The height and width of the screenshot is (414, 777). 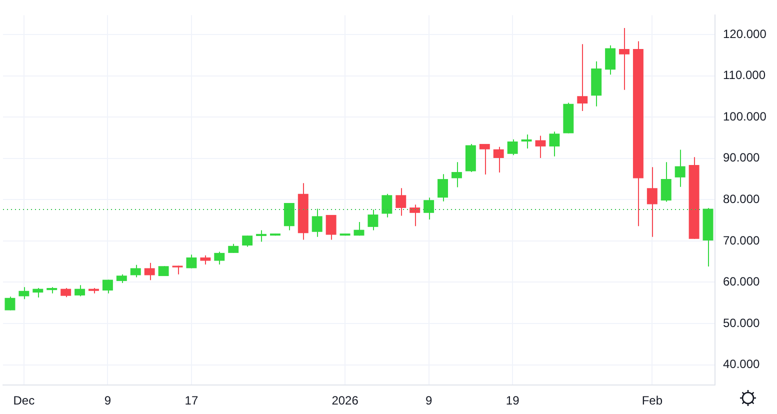 What do you see at coordinates (741, 240) in the screenshot?
I see `y-tick-label: 70.000` at bounding box center [741, 240].